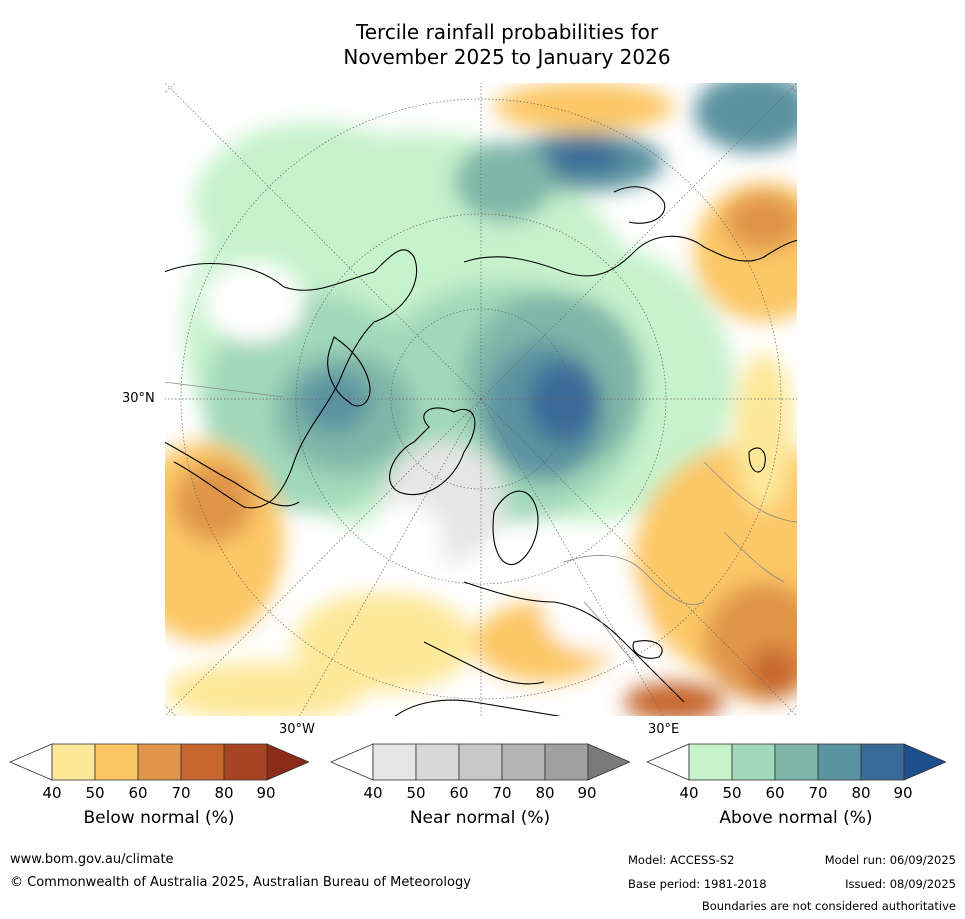 The height and width of the screenshot is (919, 965). I want to click on colorbar-ticks-below: 40 50 60 70 80 90, so click(159, 794).